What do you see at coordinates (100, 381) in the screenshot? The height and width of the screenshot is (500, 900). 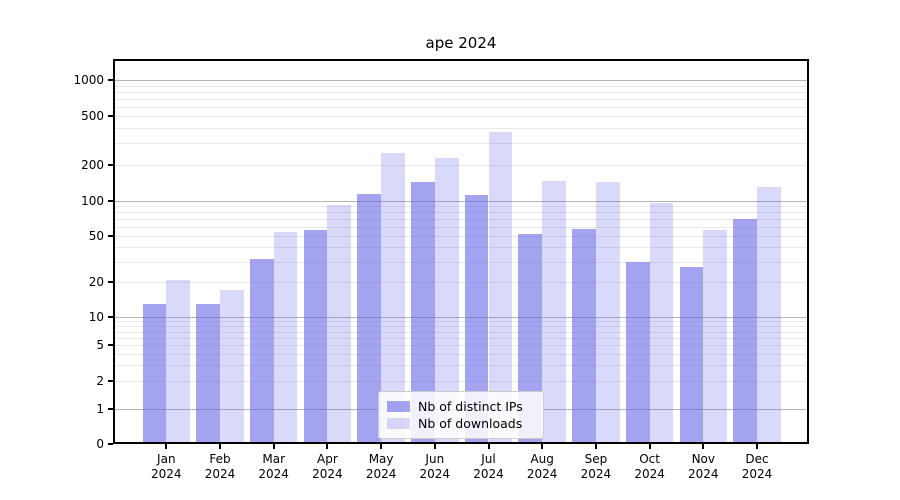 I see `y-tick-label: 2` at bounding box center [100, 381].